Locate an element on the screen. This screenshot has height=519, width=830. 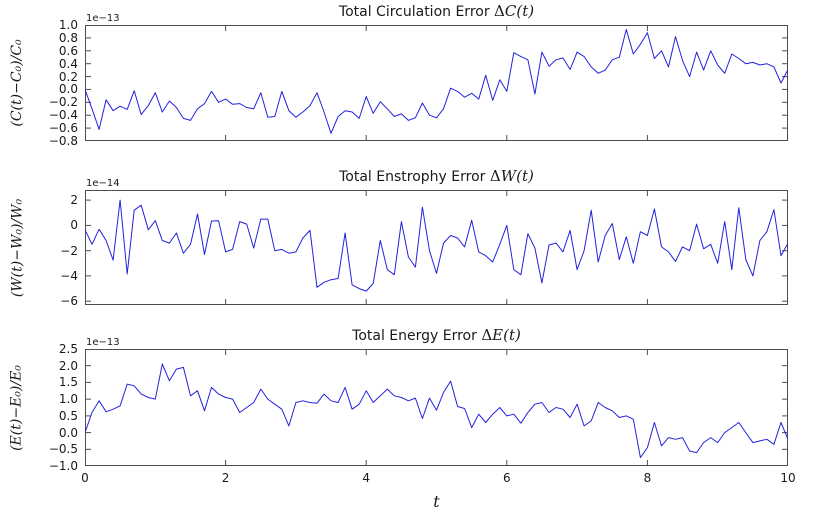
x-tick-label: 4 is located at coordinates (366, 478).